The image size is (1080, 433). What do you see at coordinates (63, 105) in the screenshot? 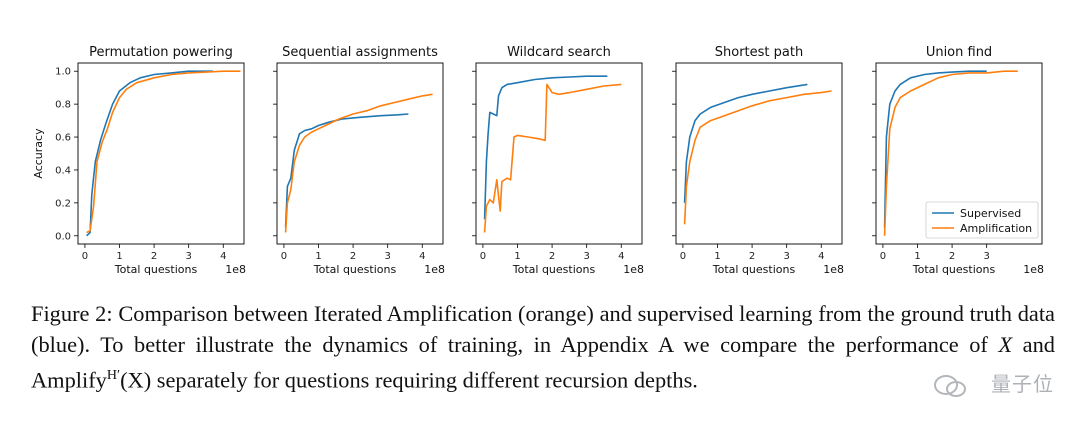
I see `y-tick-label: 0.8` at bounding box center [63, 105].